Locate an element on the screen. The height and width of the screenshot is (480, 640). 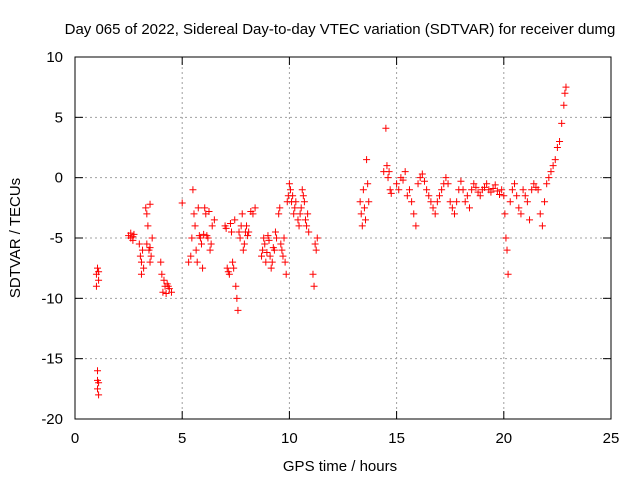
x-tick-label: 25 is located at coordinates (611, 438).